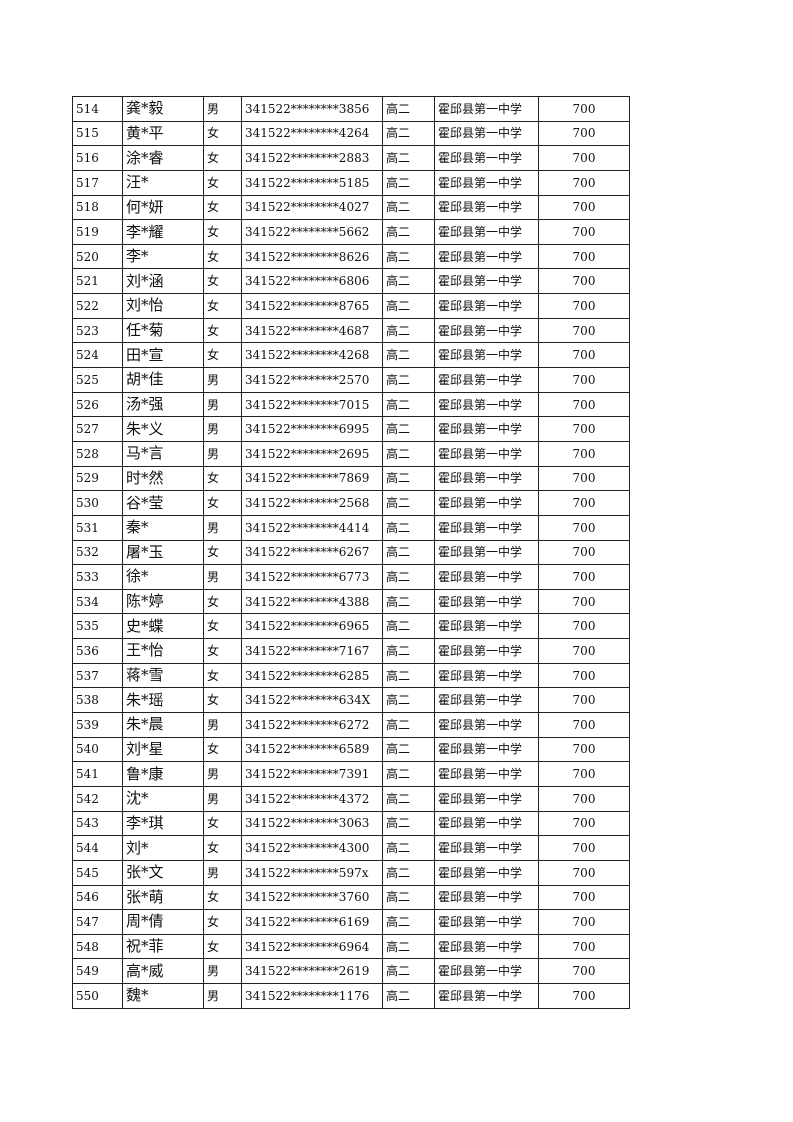 The height and width of the screenshot is (1122, 793). What do you see at coordinates (97, 527) in the screenshot?
I see `cell-no: 531` at bounding box center [97, 527].